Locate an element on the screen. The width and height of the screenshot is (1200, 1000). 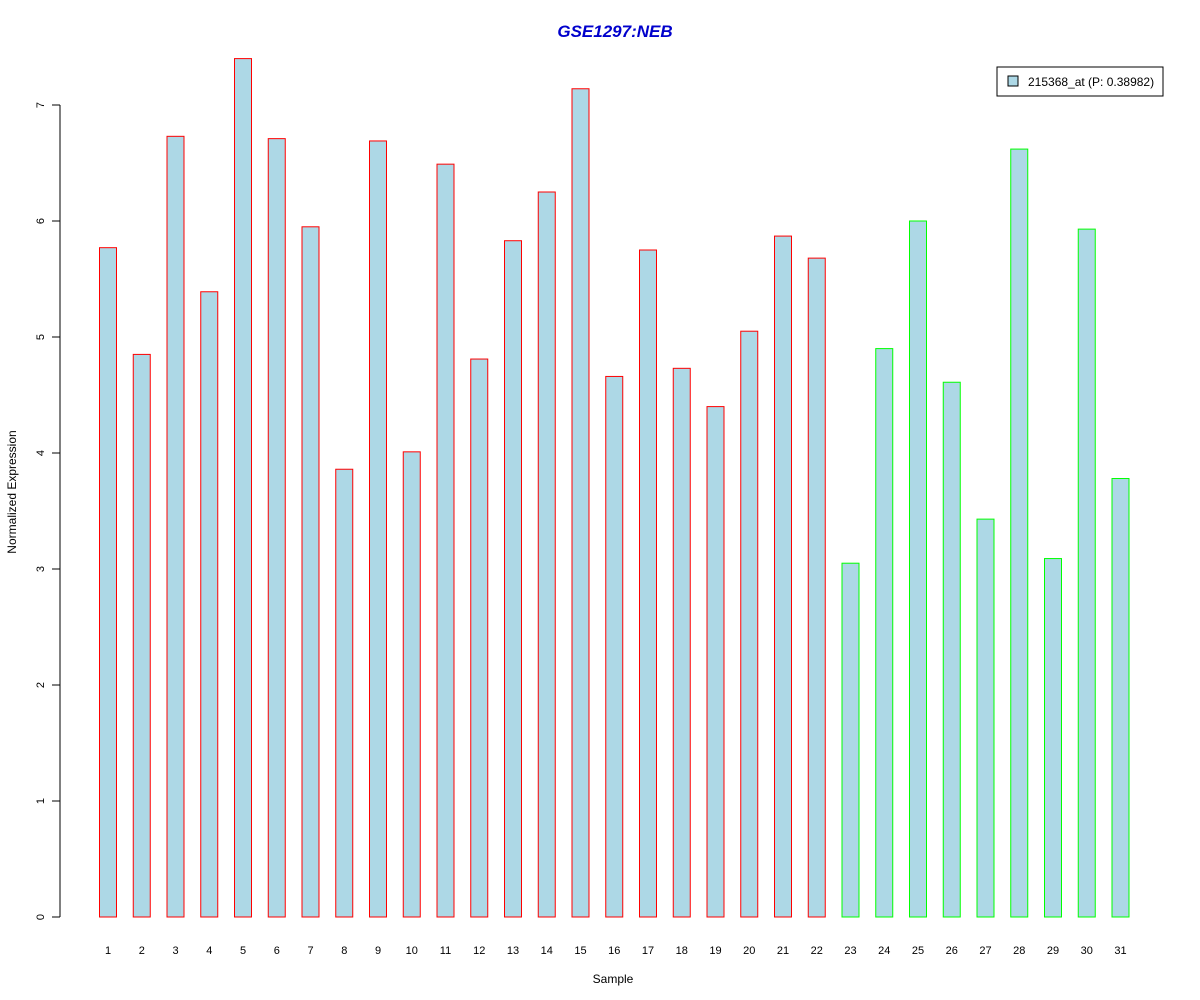
x-tick-label: 5 is located at coordinates (243, 951).